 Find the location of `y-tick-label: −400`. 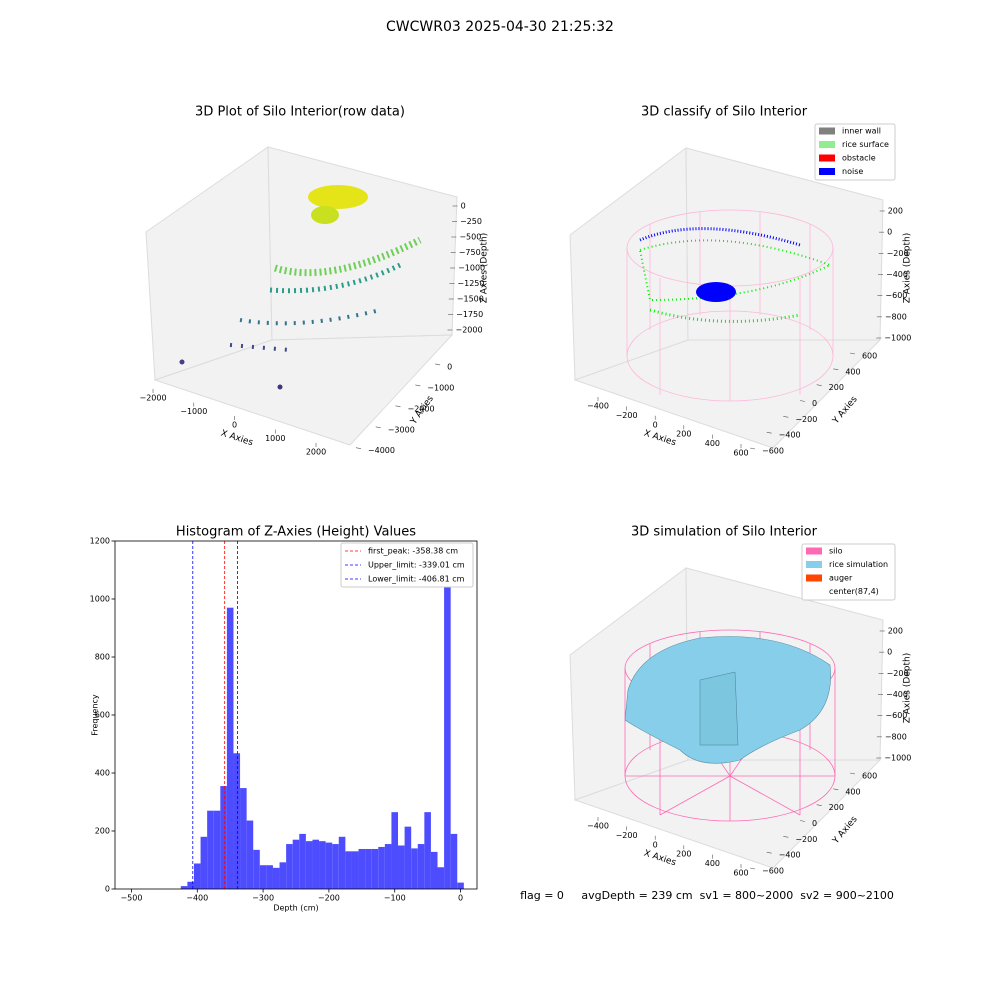

y-tick-label: −400 is located at coordinates (790, 435).